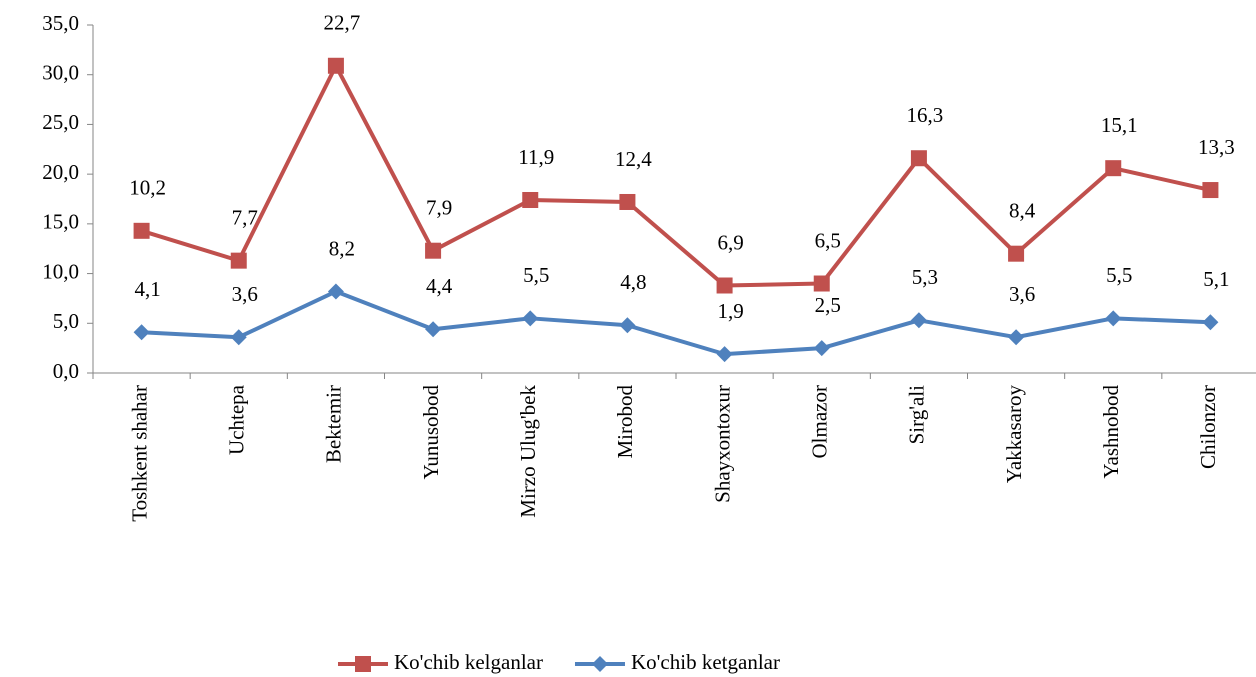 The width and height of the screenshot is (1256, 677). What do you see at coordinates (60, 271) in the screenshot?
I see `y-tick-label: 10,0` at bounding box center [60, 271].